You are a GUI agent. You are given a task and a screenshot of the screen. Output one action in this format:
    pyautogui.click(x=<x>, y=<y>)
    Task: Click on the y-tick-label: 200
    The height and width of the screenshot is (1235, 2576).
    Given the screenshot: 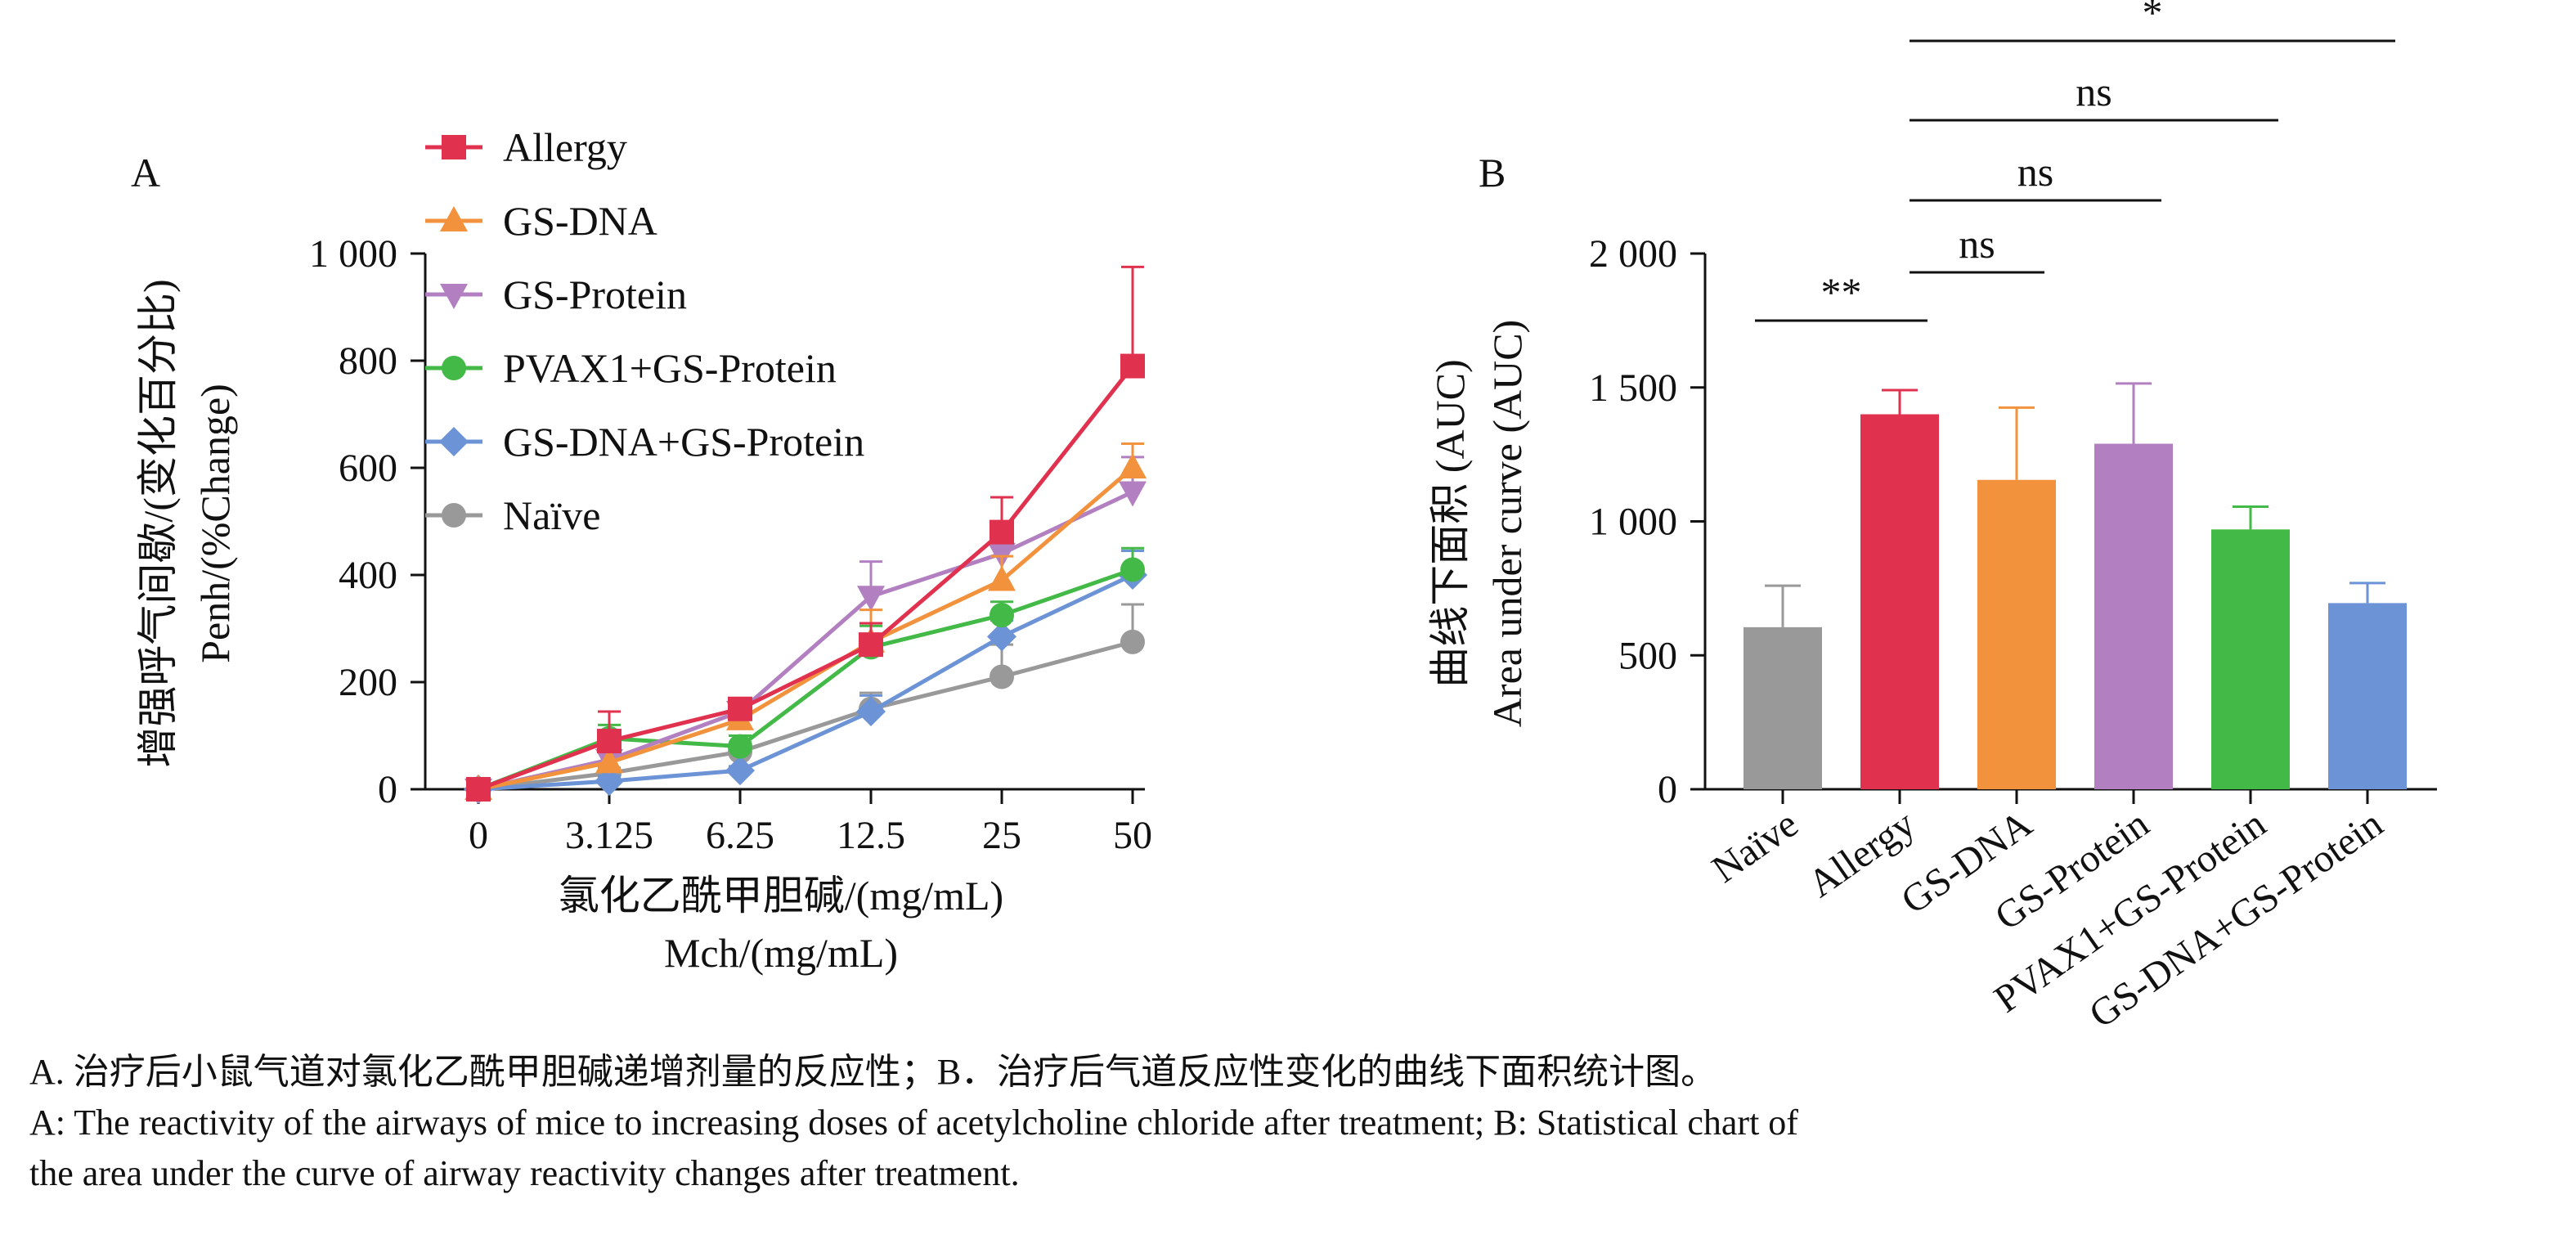 What is the action you would take?
    pyautogui.click(x=368, y=682)
    